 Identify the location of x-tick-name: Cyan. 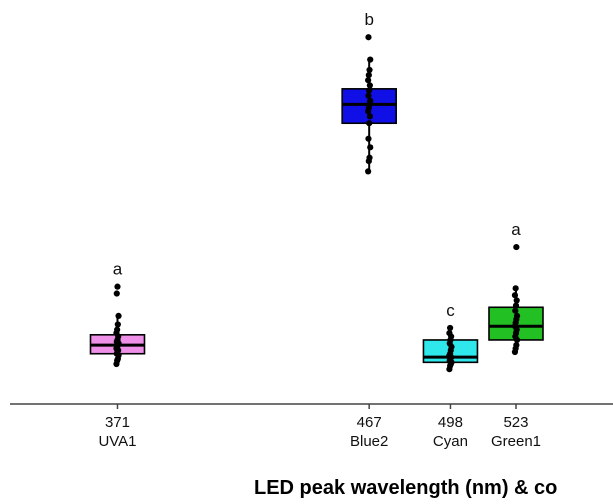
(450, 441).